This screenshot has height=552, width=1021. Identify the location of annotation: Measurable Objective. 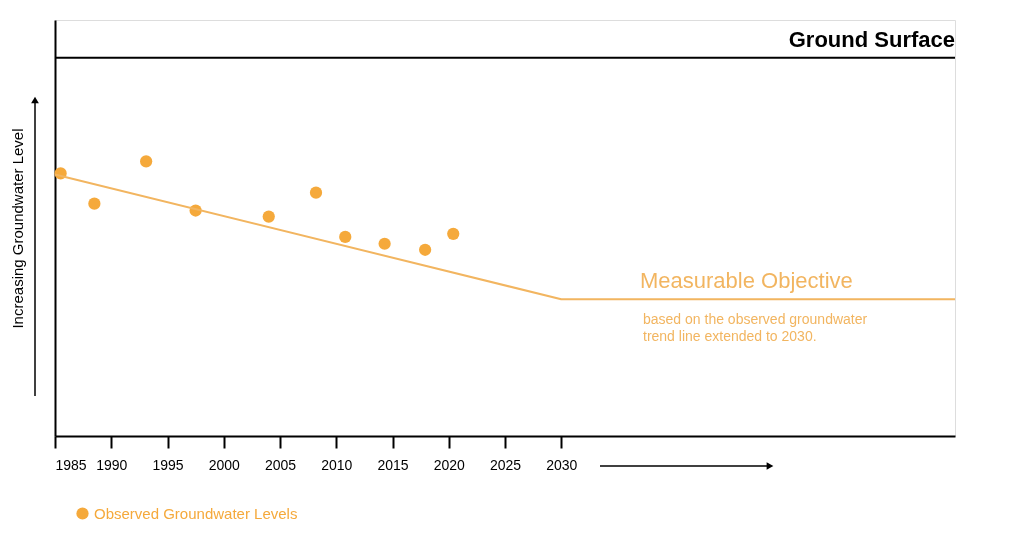
(746, 281).